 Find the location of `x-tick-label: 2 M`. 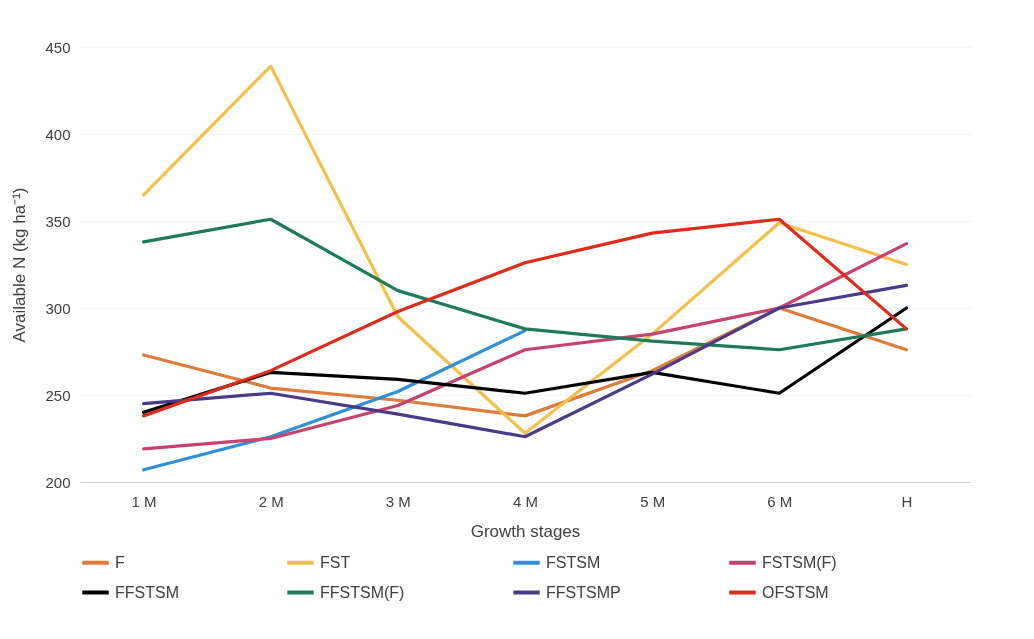

x-tick-label: 2 M is located at coordinates (271, 501).